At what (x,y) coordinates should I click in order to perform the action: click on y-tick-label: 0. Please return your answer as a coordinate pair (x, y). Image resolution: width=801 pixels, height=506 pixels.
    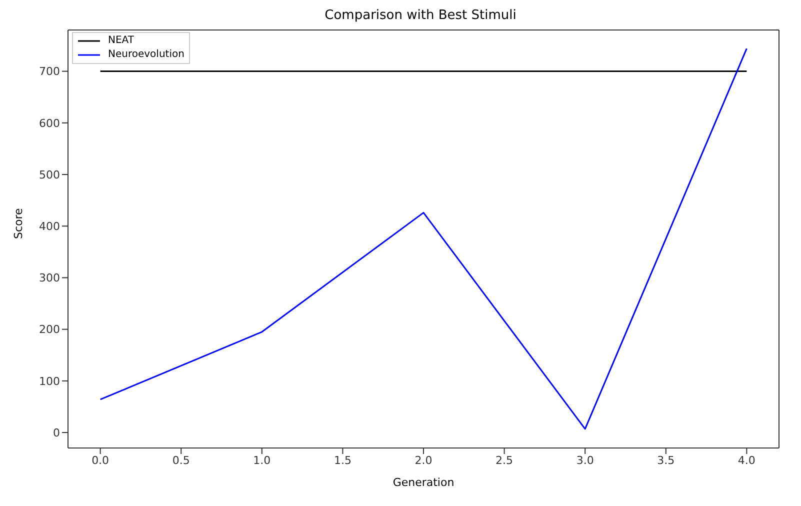
    Looking at the image, I should click on (56, 433).